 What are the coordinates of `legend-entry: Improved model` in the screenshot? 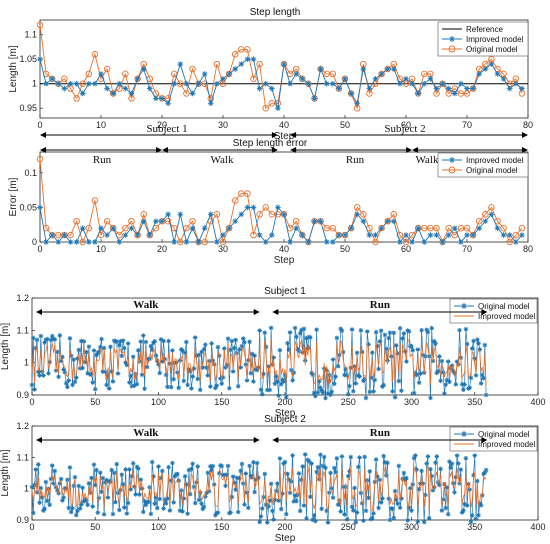 It's located at (495, 39).